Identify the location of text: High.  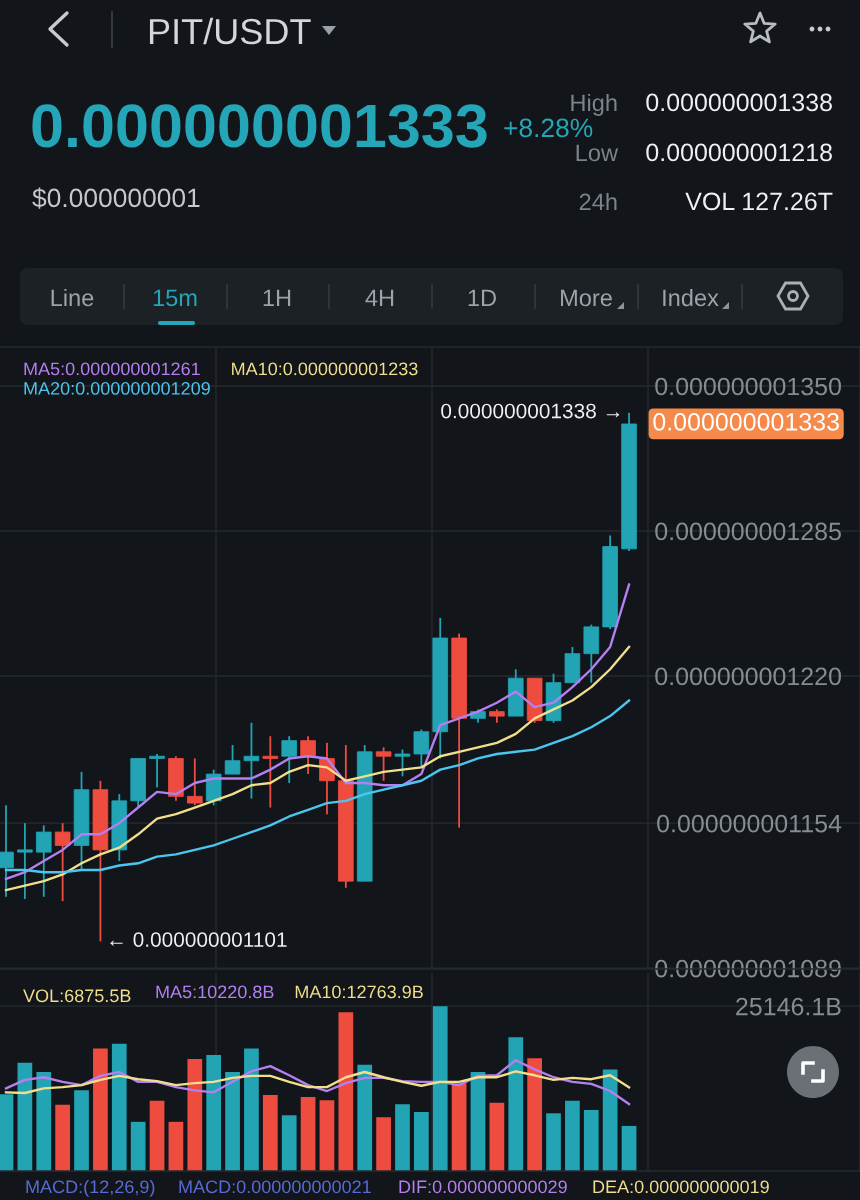
(594, 104).